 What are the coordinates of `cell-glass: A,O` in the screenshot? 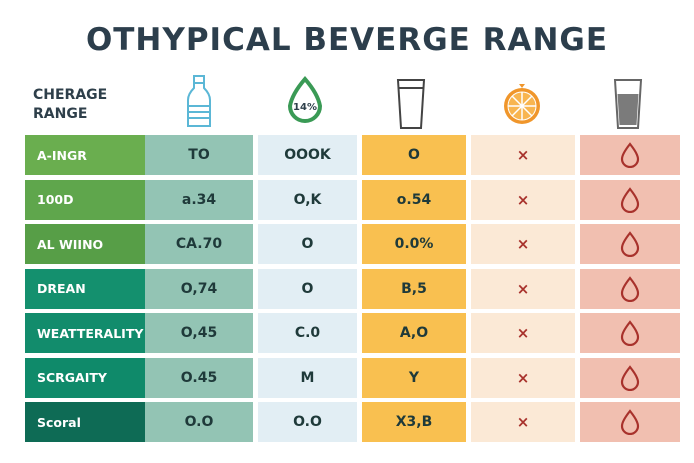 It's located at (414, 333).